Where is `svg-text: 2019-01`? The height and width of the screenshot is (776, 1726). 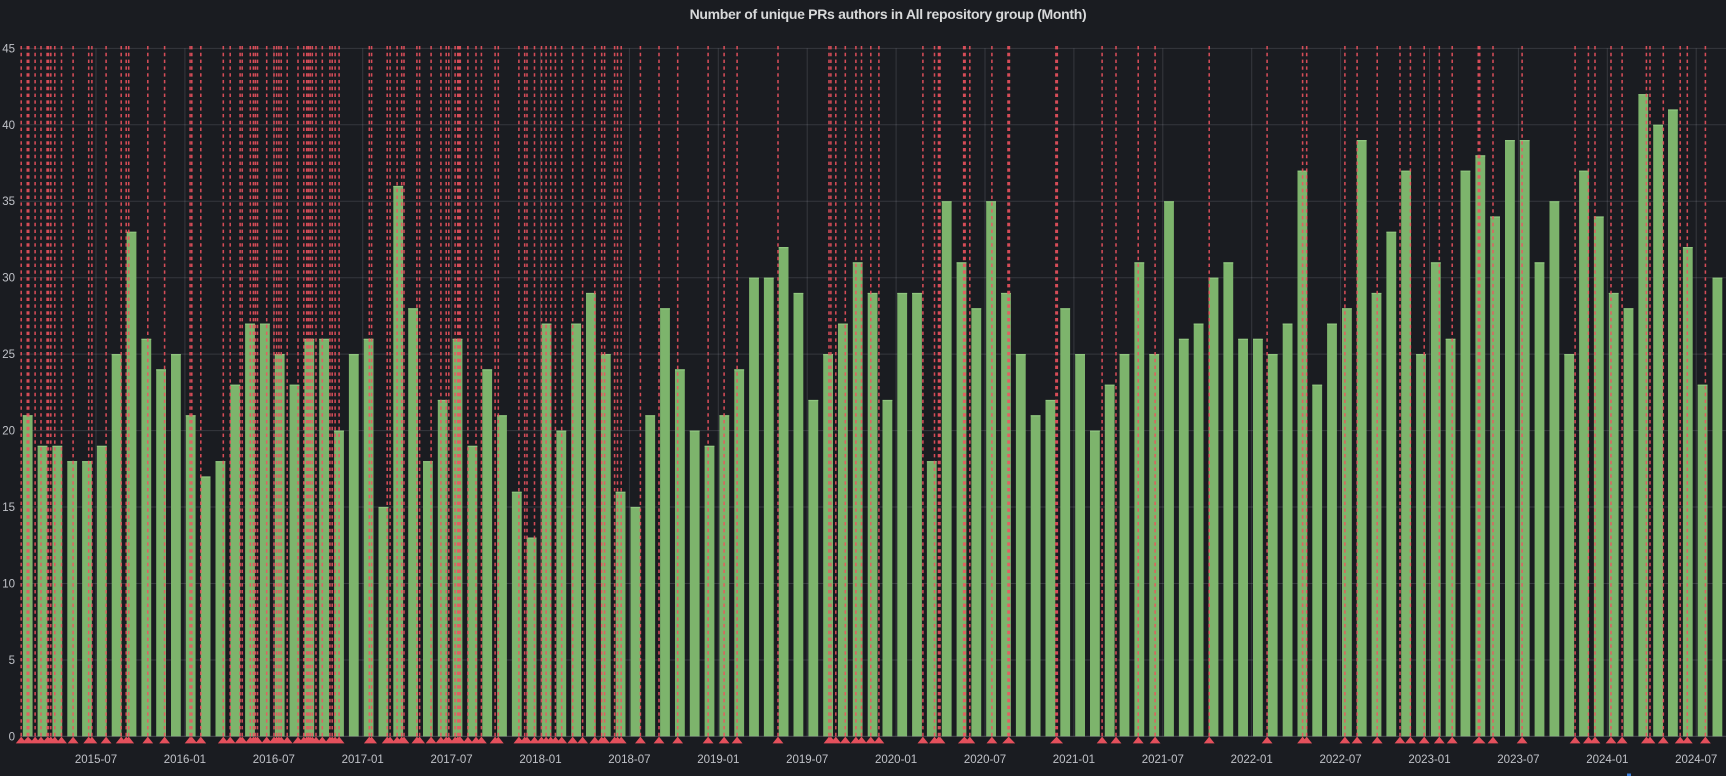
svg-text: 2019-01 is located at coordinates (718, 760).